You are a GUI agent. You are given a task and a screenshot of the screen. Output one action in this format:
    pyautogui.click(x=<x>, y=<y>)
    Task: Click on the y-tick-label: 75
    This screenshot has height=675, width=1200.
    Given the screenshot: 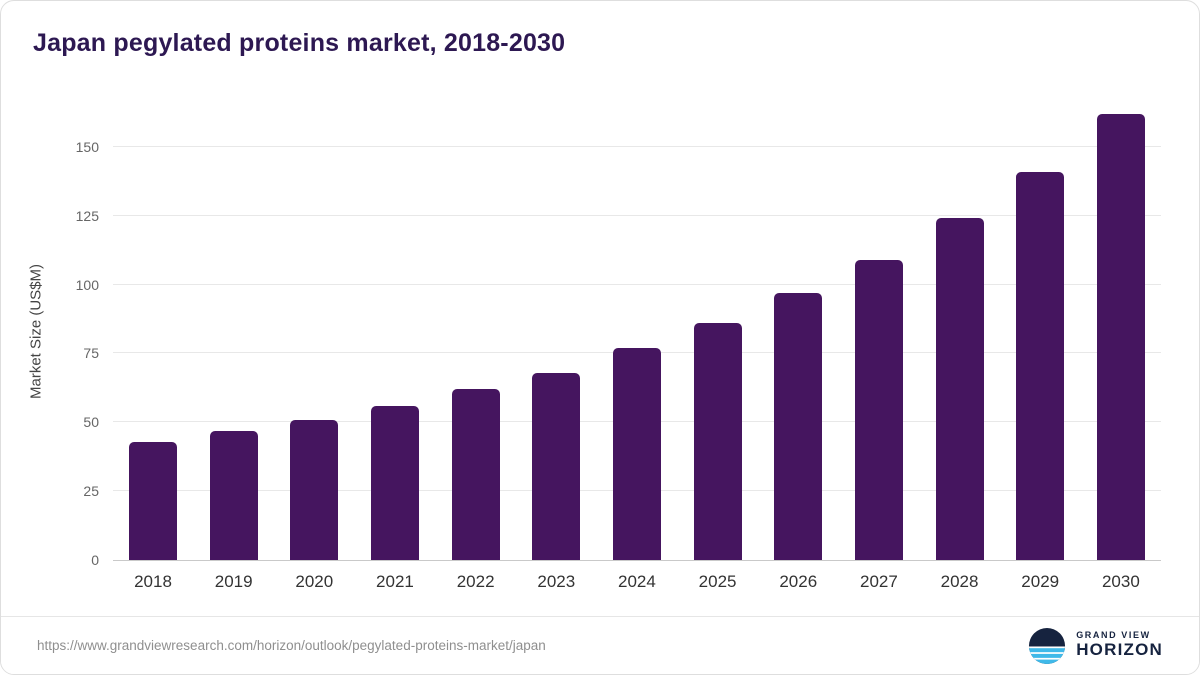 What is the action you would take?
    pyautogui.click(x=91, y=353)
    